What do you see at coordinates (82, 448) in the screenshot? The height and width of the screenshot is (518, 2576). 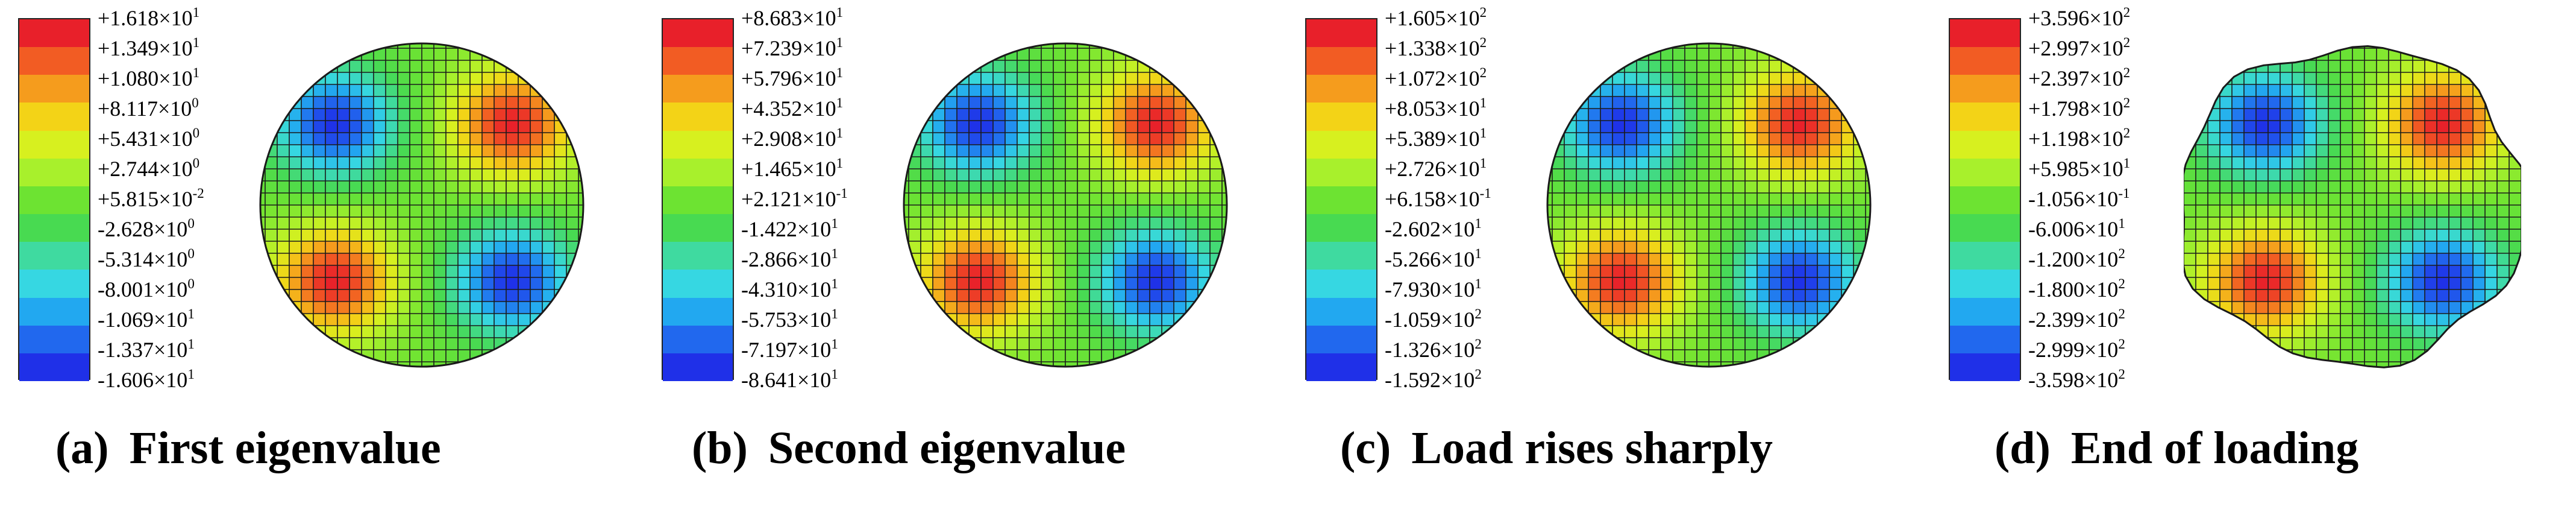 I see `caption-letter: (a)` at bounding box center [82, 448].